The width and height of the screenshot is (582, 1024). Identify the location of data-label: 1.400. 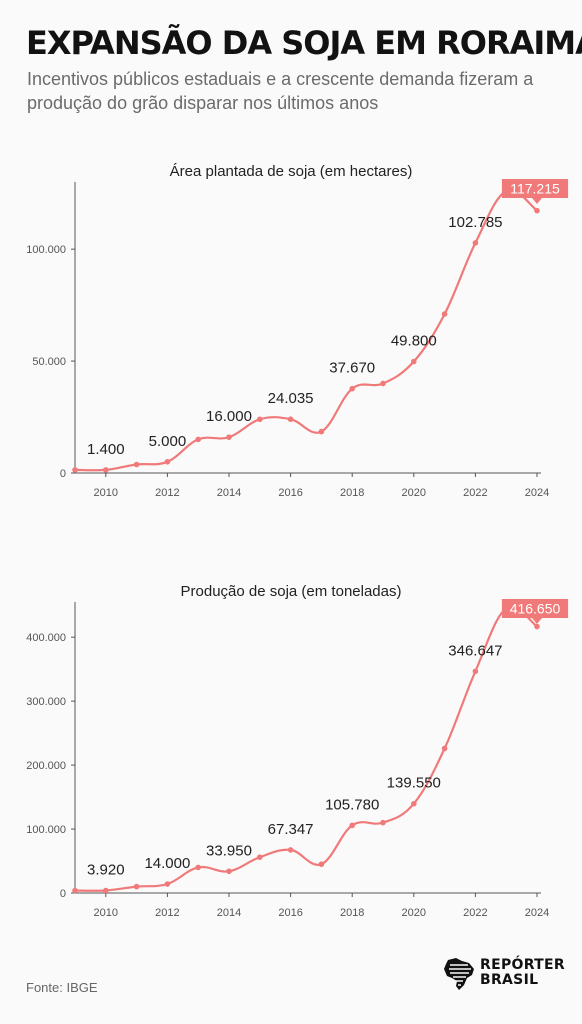
(106, 449).